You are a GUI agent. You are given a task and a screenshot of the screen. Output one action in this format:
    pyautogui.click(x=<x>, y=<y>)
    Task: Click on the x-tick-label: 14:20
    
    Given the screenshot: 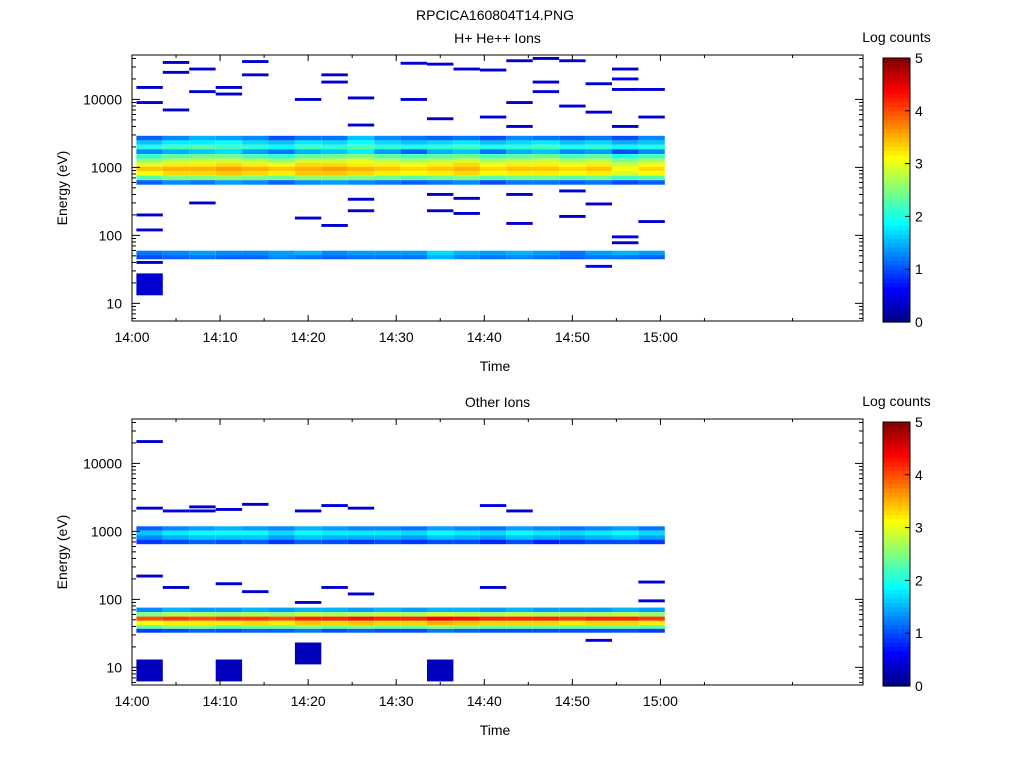 What is the action you would take?
    pyautogui.click(x=308, y=337)
    